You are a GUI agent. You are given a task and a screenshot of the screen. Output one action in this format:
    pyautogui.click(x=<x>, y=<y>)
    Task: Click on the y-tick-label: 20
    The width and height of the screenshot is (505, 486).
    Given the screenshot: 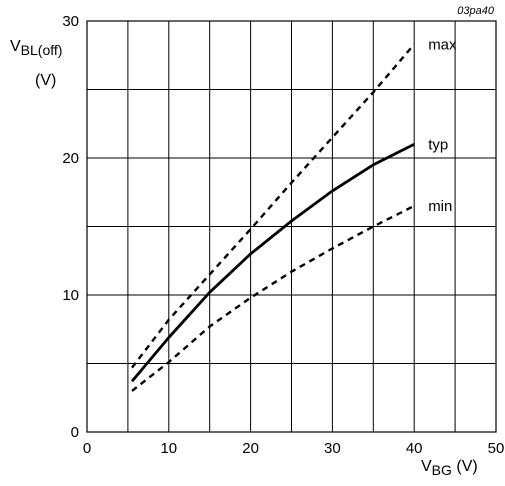 What is the action you would take?
    pyautogui.click(x=70, y=158)
    